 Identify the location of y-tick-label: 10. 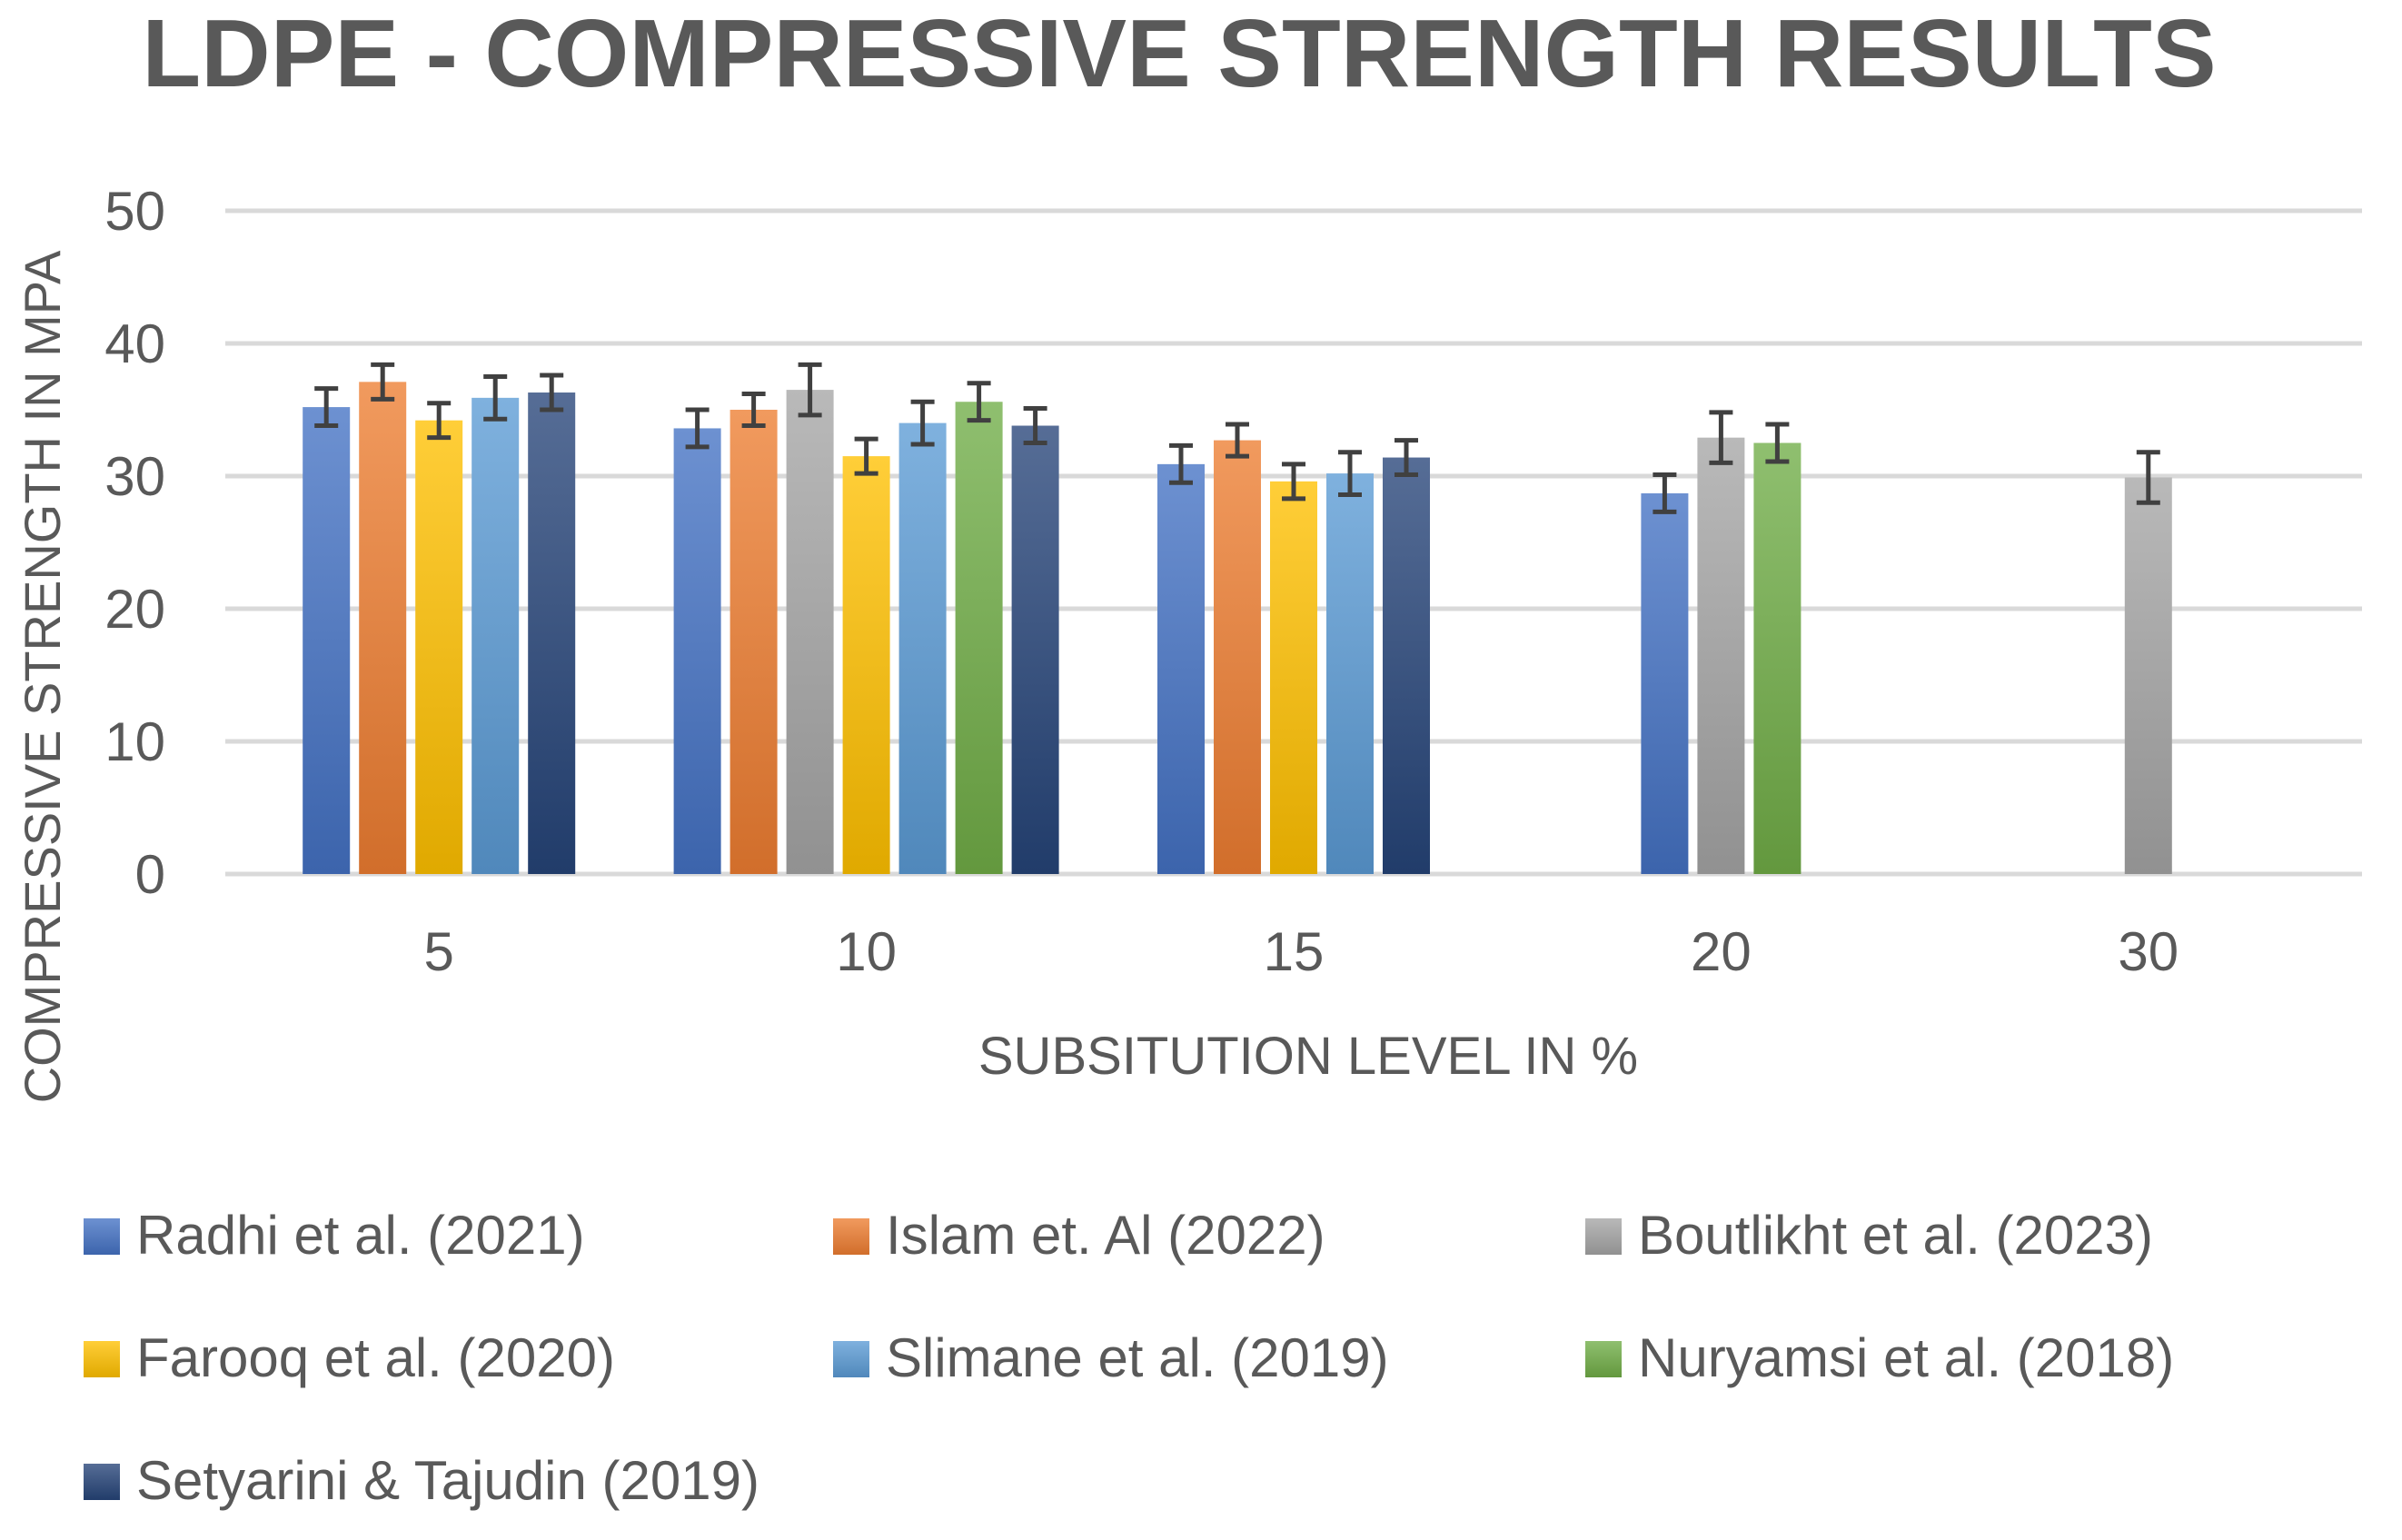
(134, 741).